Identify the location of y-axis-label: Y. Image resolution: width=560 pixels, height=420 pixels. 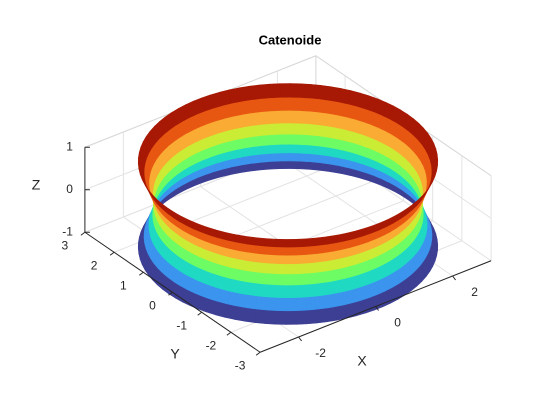
(175, 354).